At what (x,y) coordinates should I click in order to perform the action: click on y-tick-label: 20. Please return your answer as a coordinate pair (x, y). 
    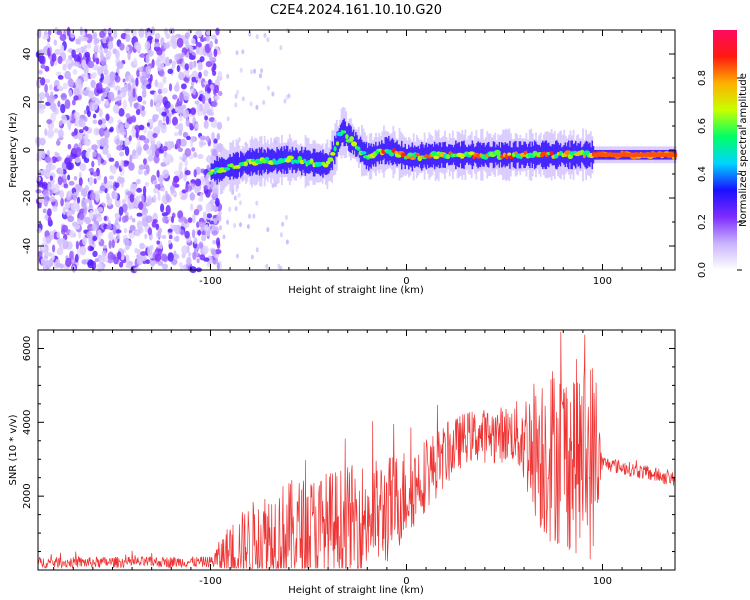
    Looking at the image, I should click on (27, 102).